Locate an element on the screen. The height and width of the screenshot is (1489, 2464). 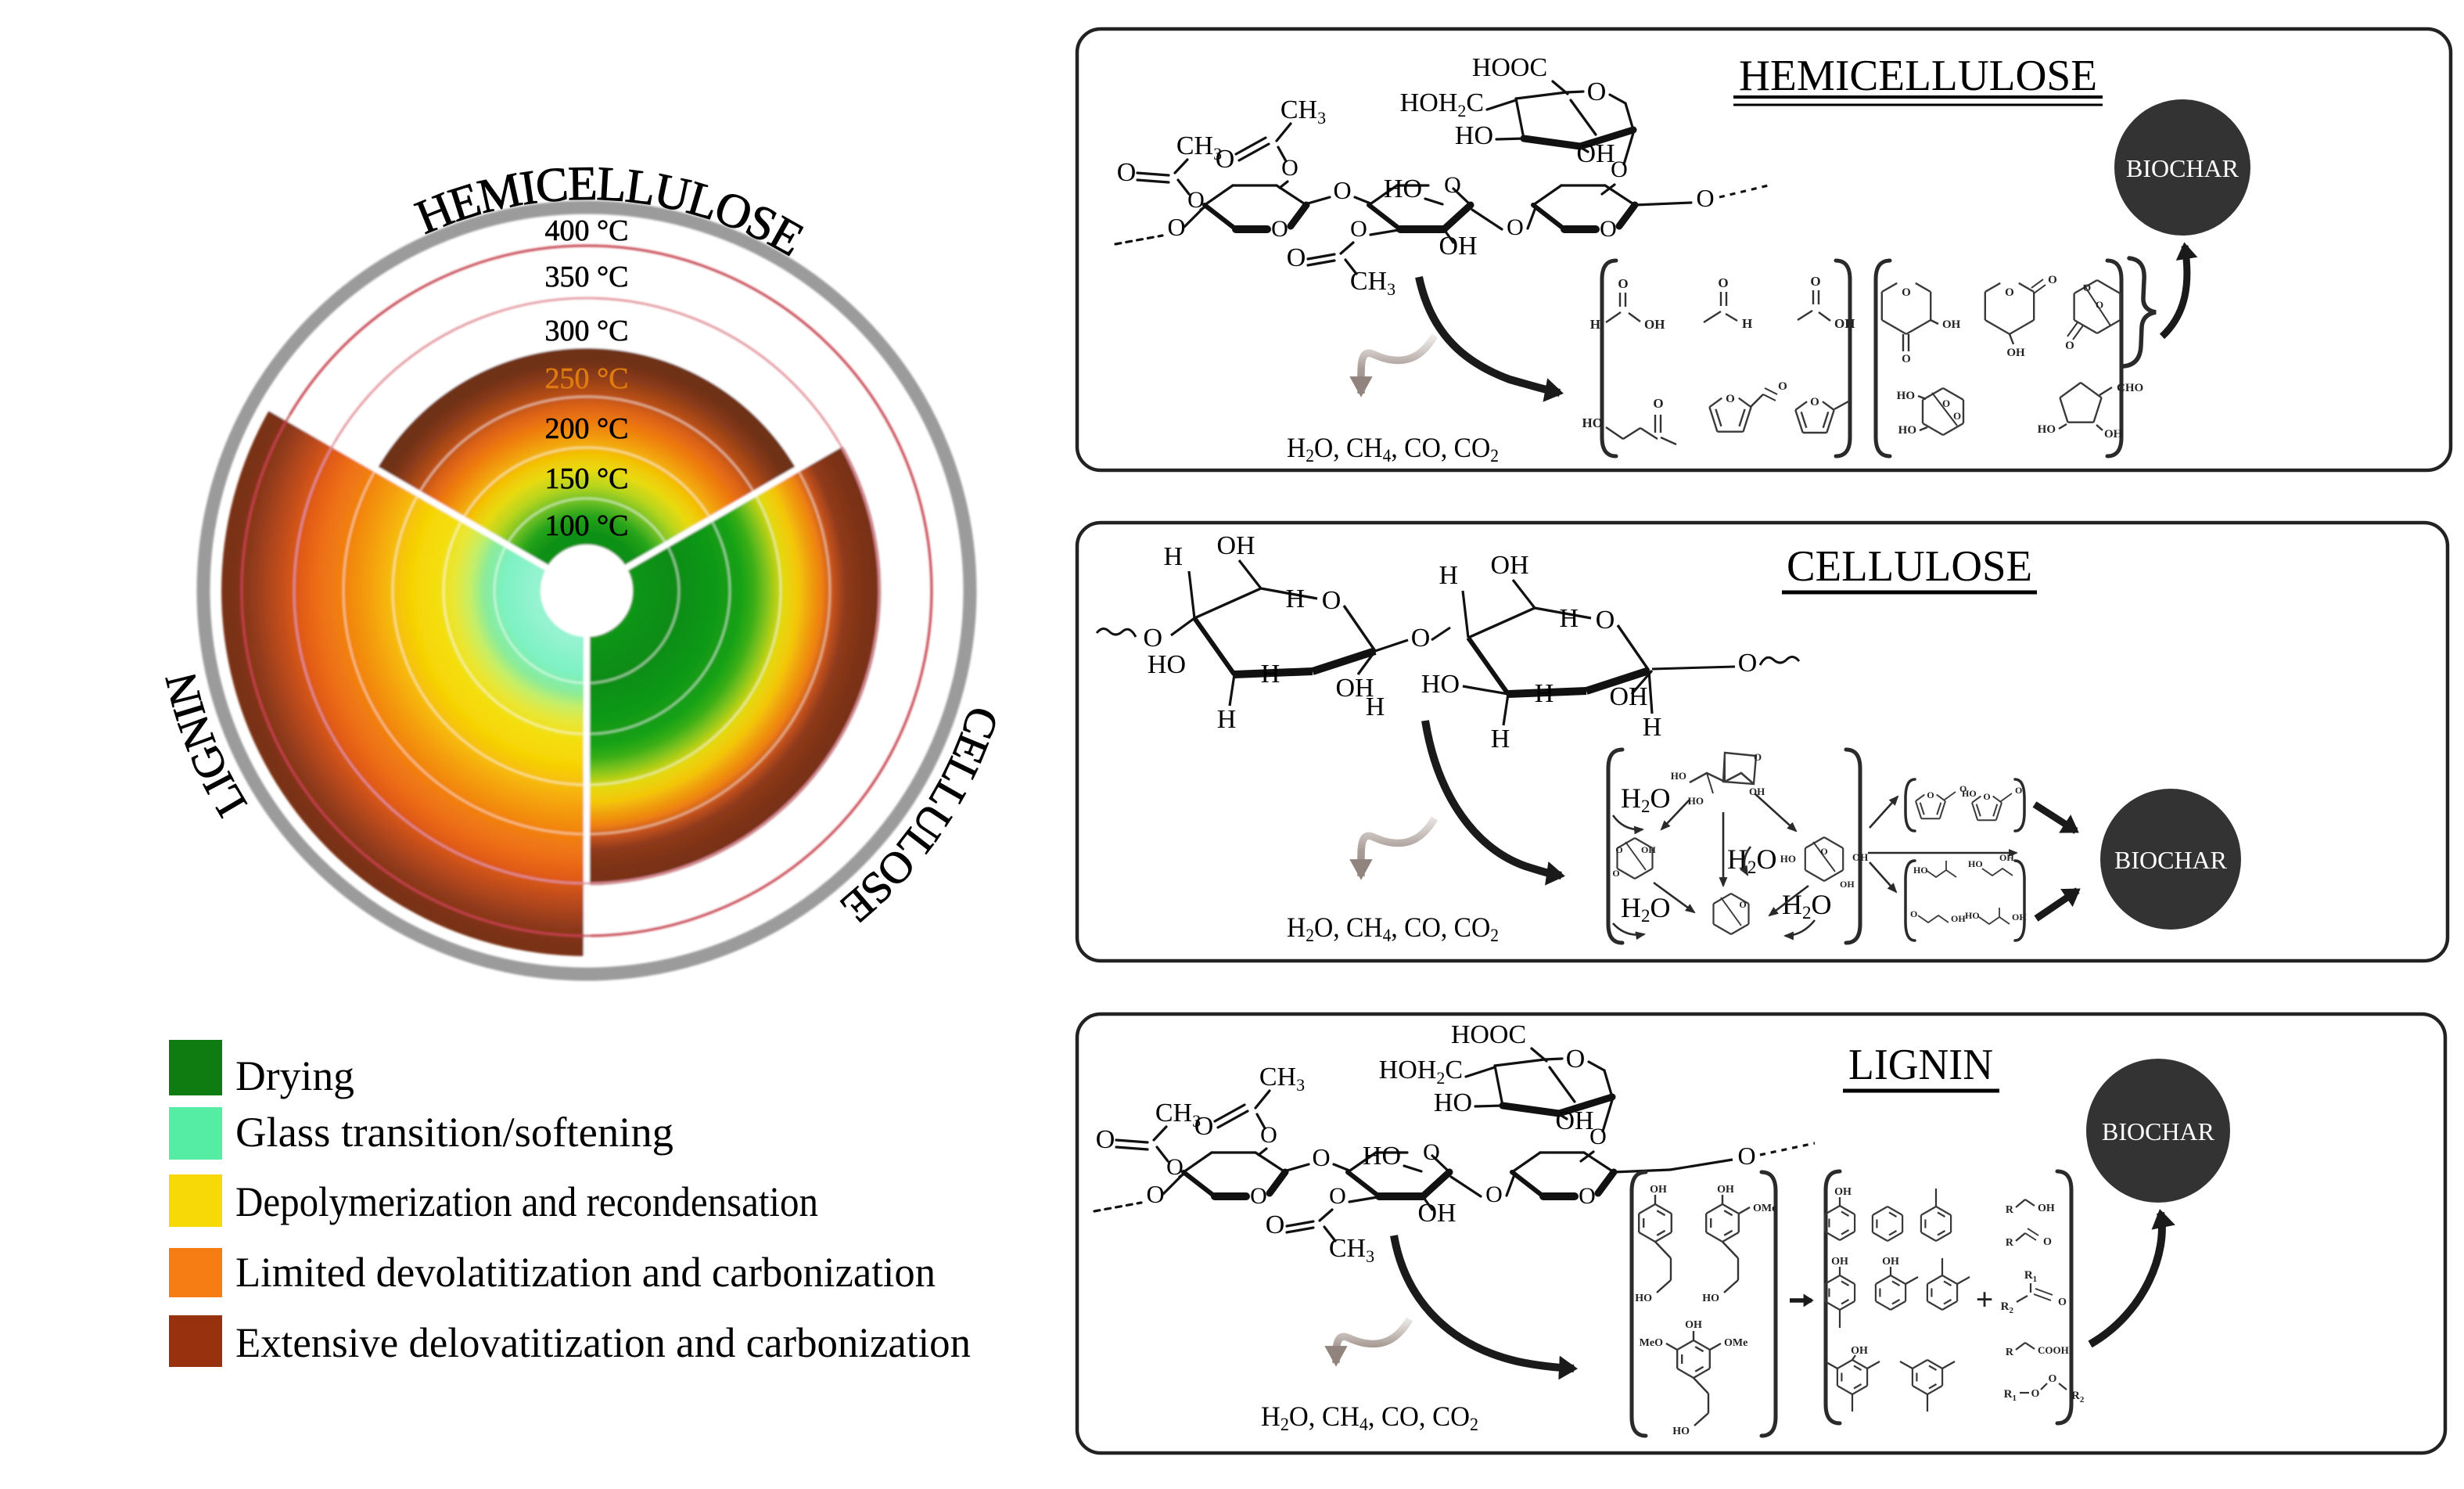
svg-text: HOOC is located at coordinates (1509, 67).